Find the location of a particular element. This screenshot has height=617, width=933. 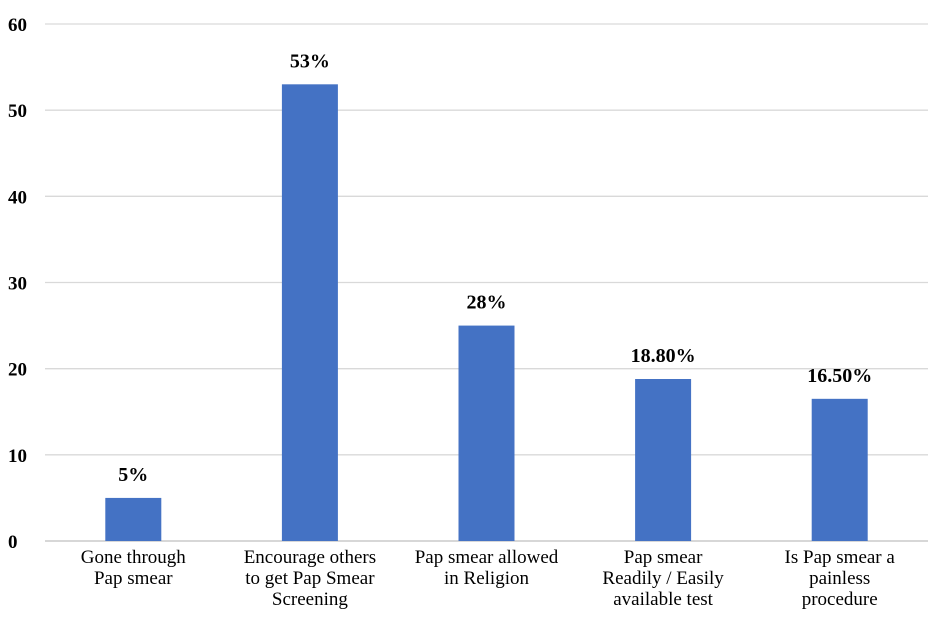

data-label: 28% is located at coordinates (487, 303).